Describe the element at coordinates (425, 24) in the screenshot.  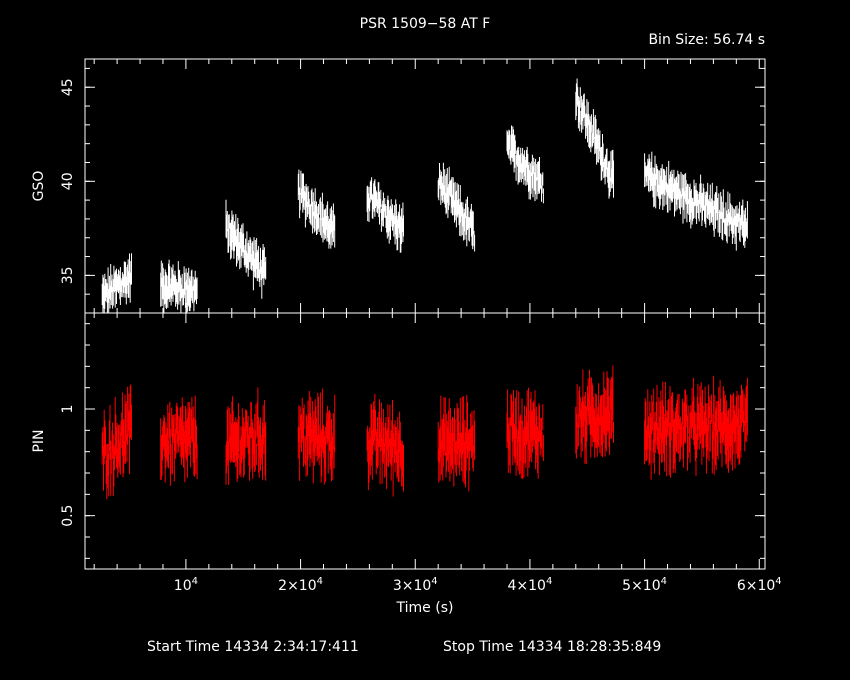
I see `chart-title: PSR 1509−58 AT F` at that location.